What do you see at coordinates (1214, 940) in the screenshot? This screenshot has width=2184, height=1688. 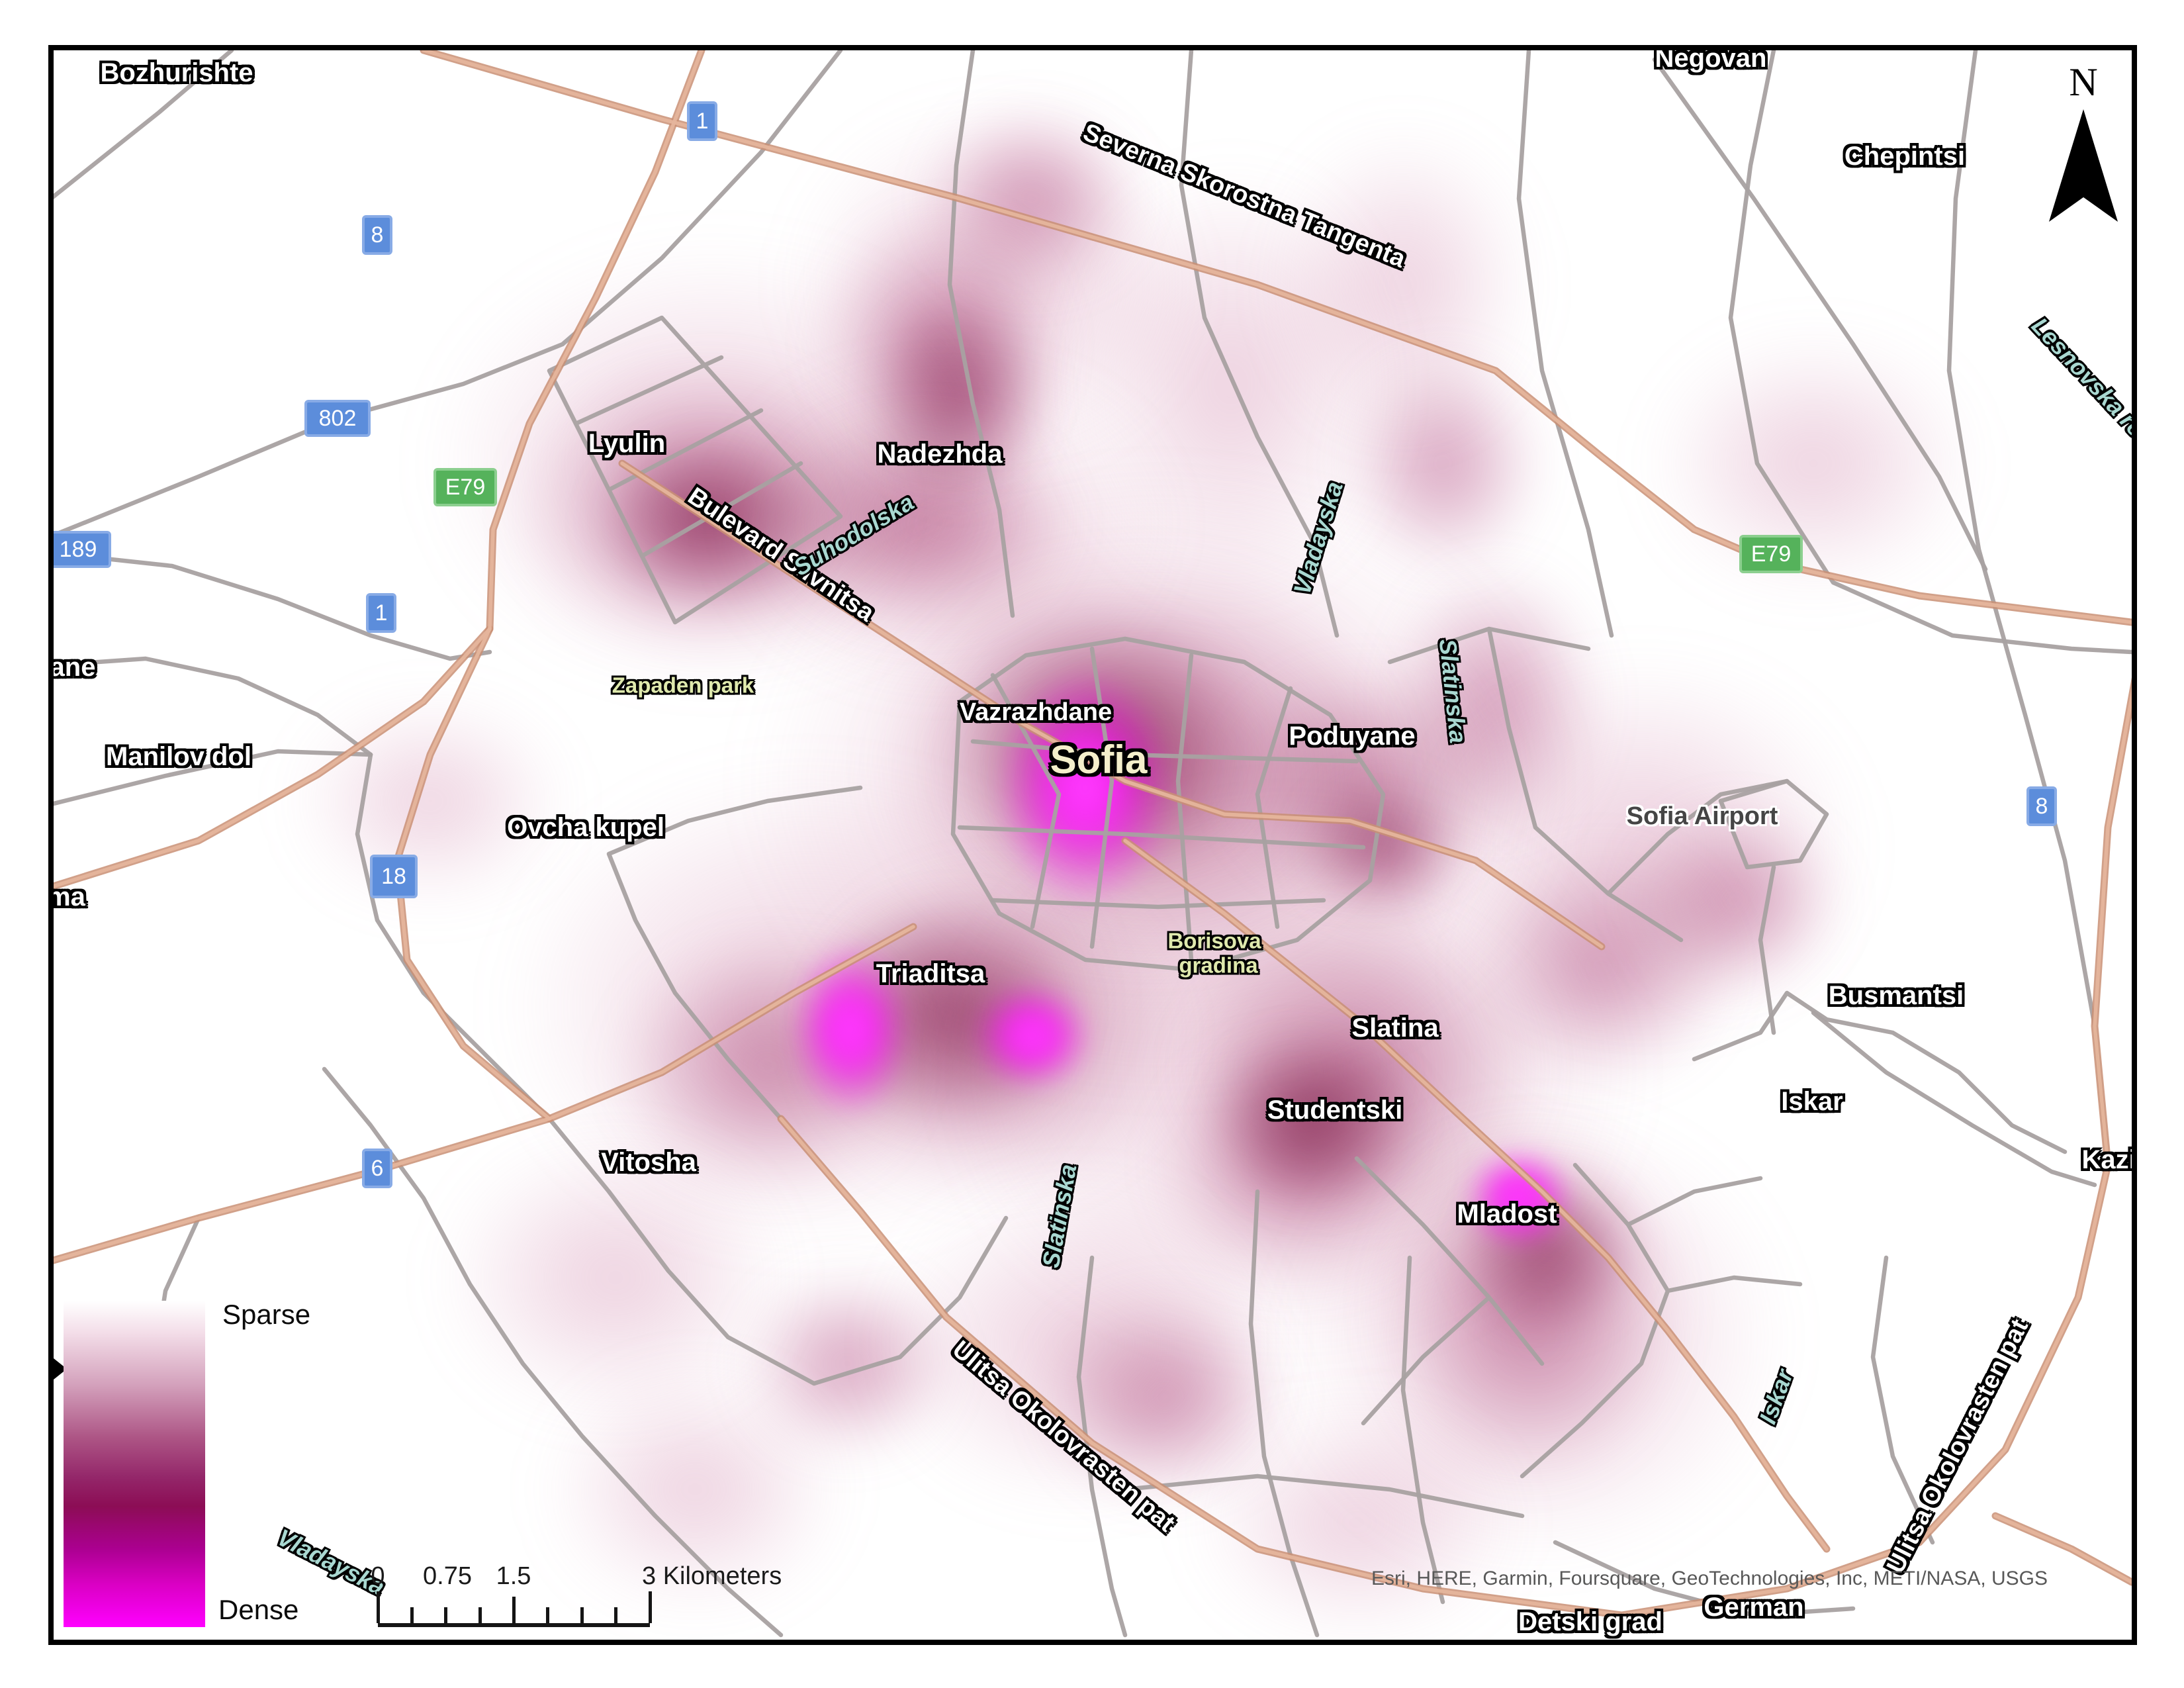 I see `park-label: Borisova` at bounding box center [1214, 940].